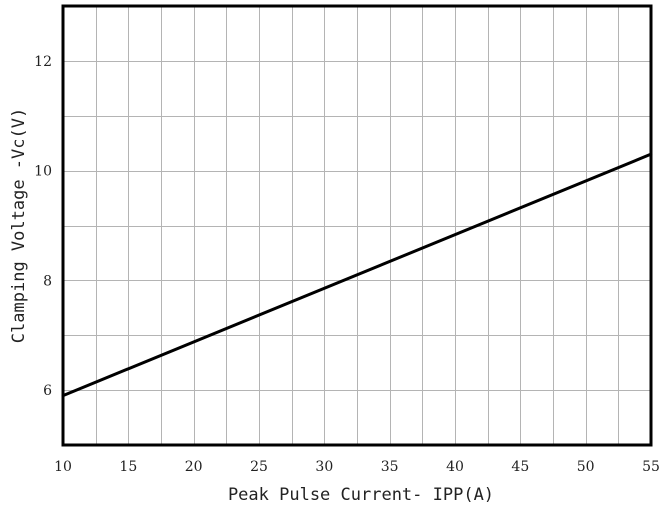  I want to click on x-tick-label: 35, so click(390, 467).